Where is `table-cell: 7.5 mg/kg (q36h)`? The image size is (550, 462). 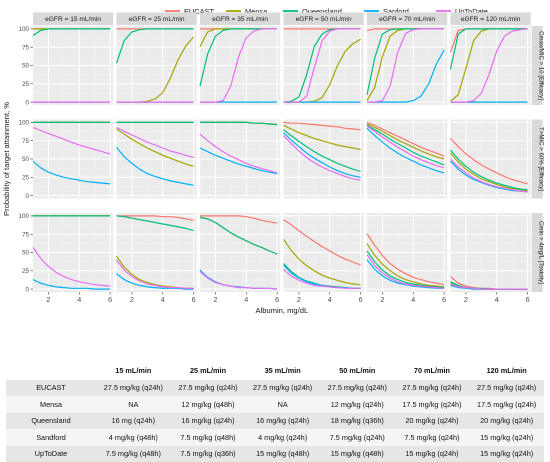 table-cell: 7.5 mg/kg (q36h) is located at coordinates (208, 454).